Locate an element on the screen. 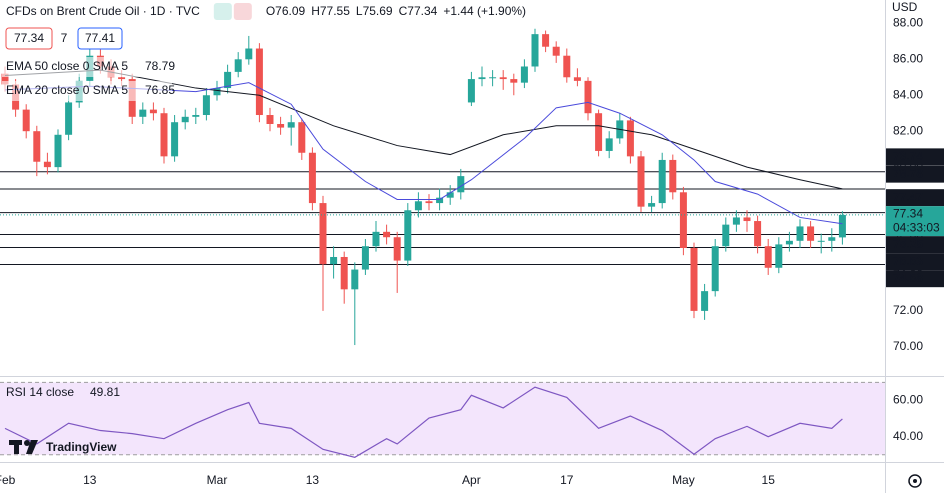 This screenshot has height=493, width=944. price-label: 77.34 is located at coordinates (908, 213).